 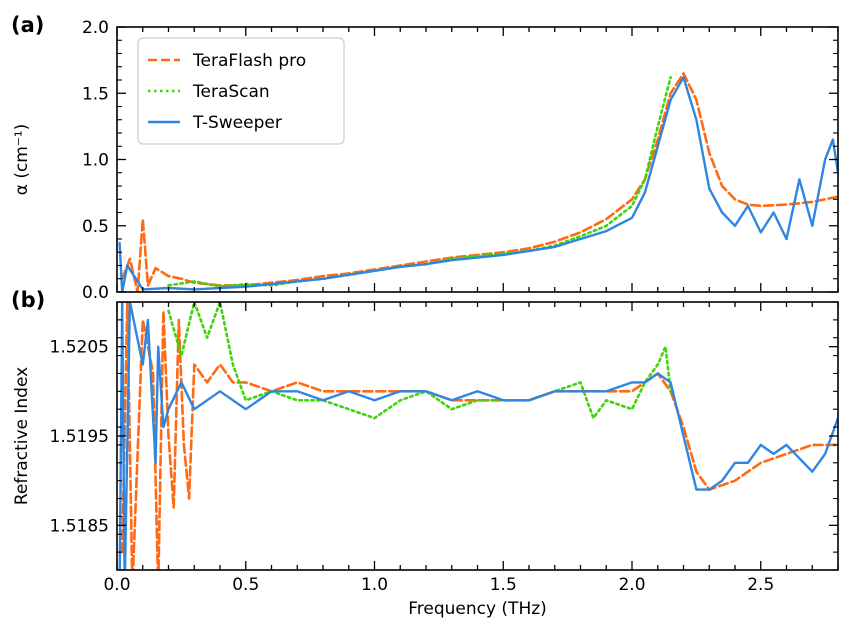 I want to click on x-tick-label: 1.5, so click(x=503, y=585).